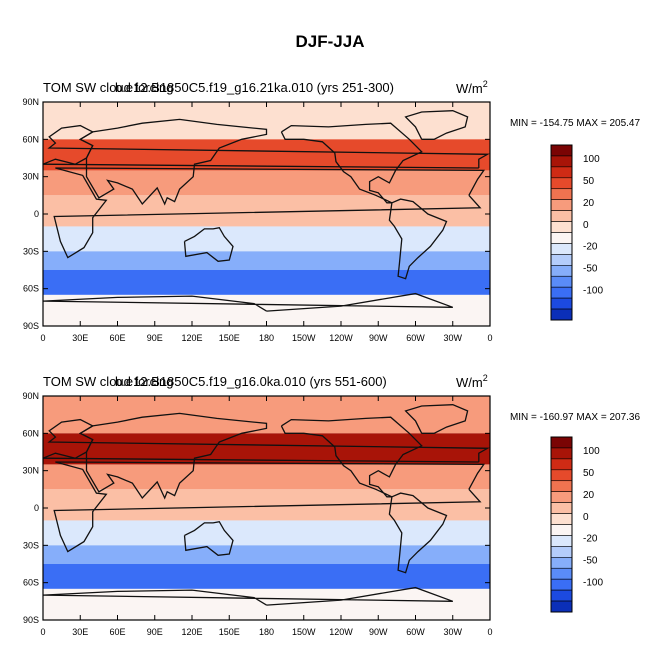  I want to click on colorbar-label: 50, so click(589, 473).